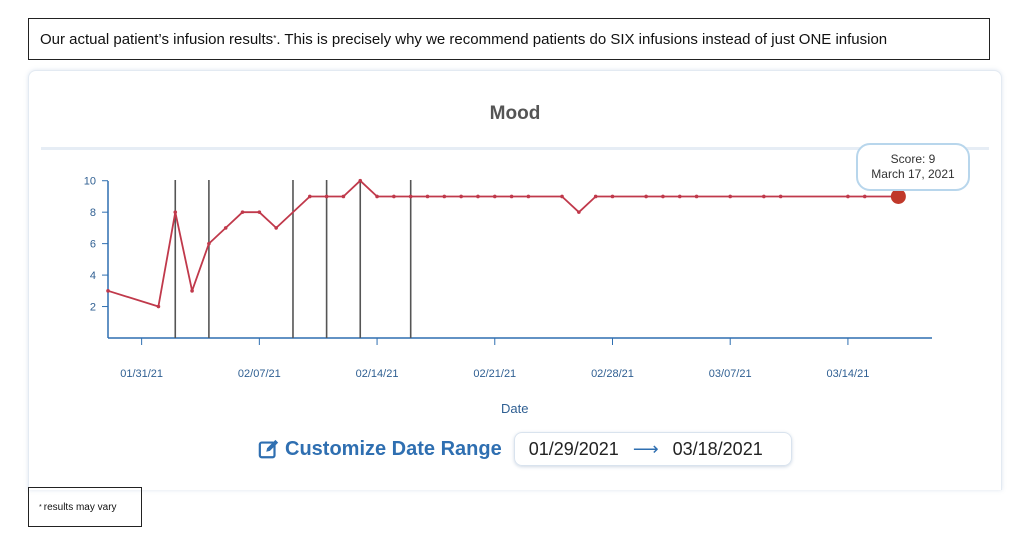  Describe the element at coordinates (514, 408) in the screenshot. I see `x-axis-label: Date` at that location.